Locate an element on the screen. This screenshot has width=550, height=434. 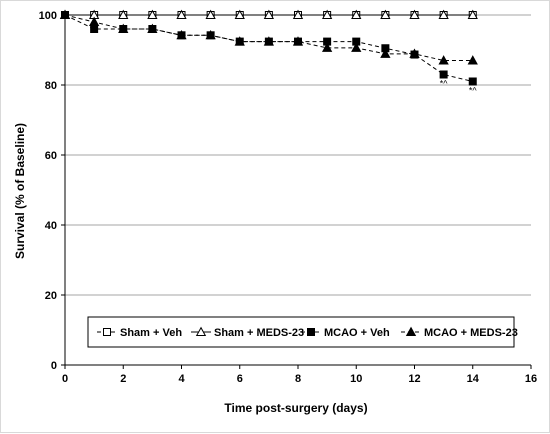
x-tick-label-10: 10 is located at coordinates (356, 379).